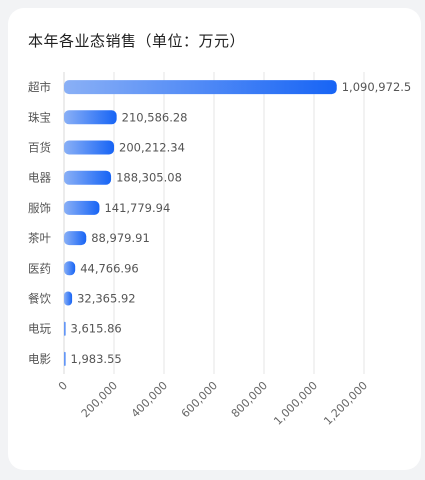 Image resolution: width=425 pixels, height=480 pixels. What do you see at coordinates (155, 117) in the screenshot?
I see `value-label: 210,586.28` at bounding box center [155, 117].